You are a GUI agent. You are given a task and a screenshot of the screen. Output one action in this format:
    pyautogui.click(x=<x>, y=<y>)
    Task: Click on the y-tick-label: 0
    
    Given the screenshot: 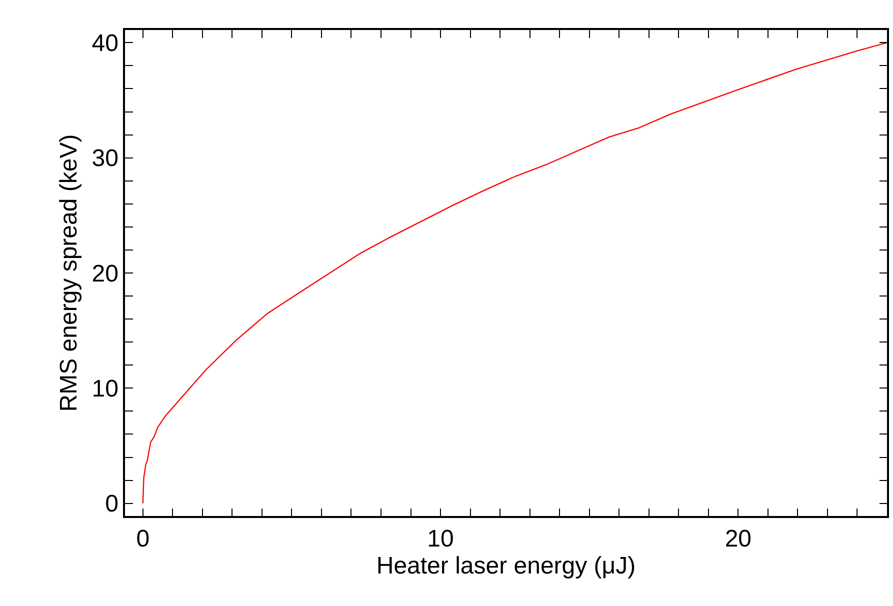 What is the action you would take?
    pyautogui.click(x=111, y=504)
    